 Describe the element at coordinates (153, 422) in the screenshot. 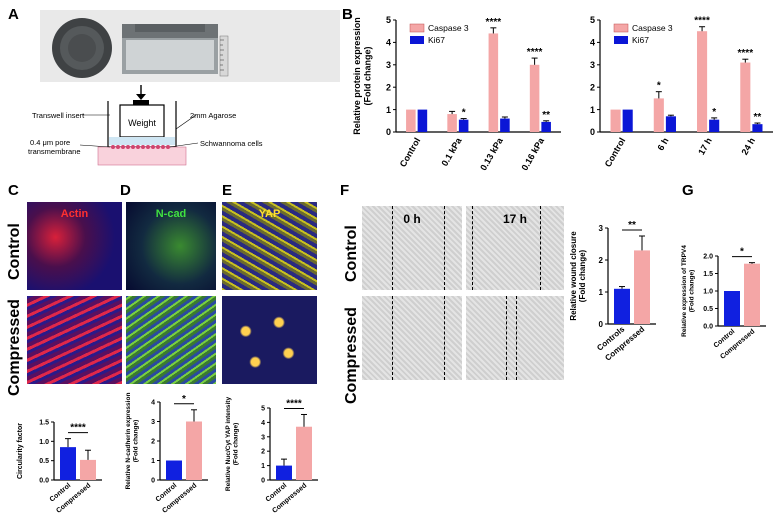

I see `d-ytick-label: 3` at that location.